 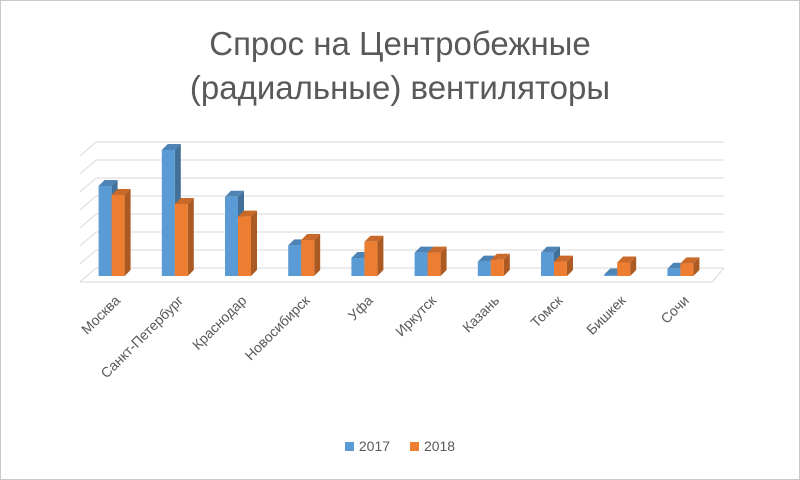 I want to click on x-tick-label: Казань, so click(x=480, y=313).